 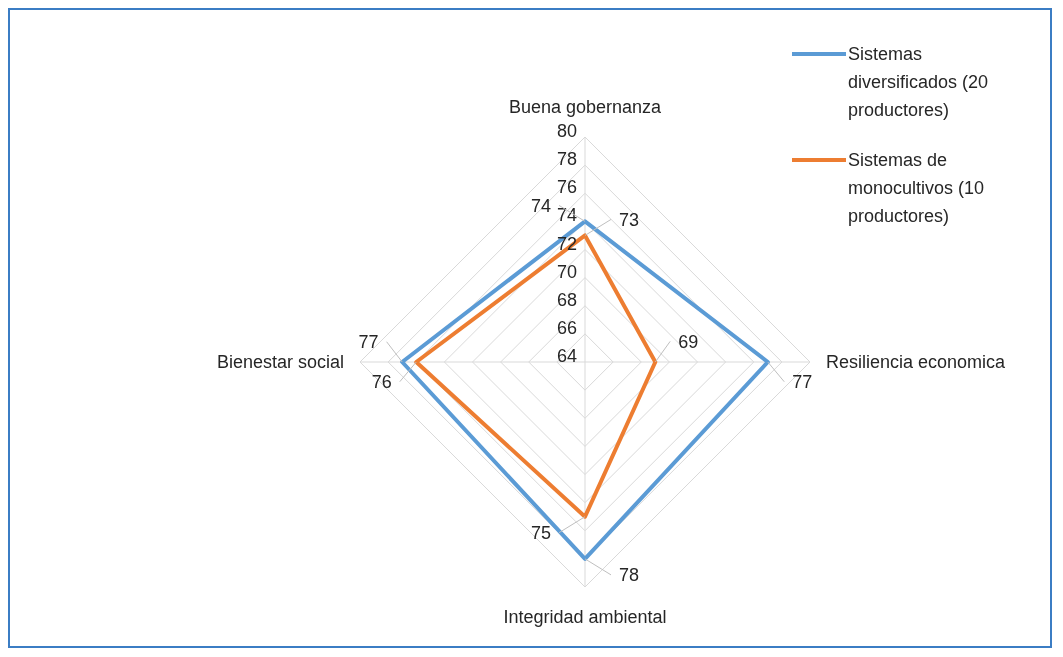 What do you see at coordinates (917, 188) in the screenshot?
I see `legend-label: Sistemas de monocultivos (10 productores)` at bounding box center [917, 188].